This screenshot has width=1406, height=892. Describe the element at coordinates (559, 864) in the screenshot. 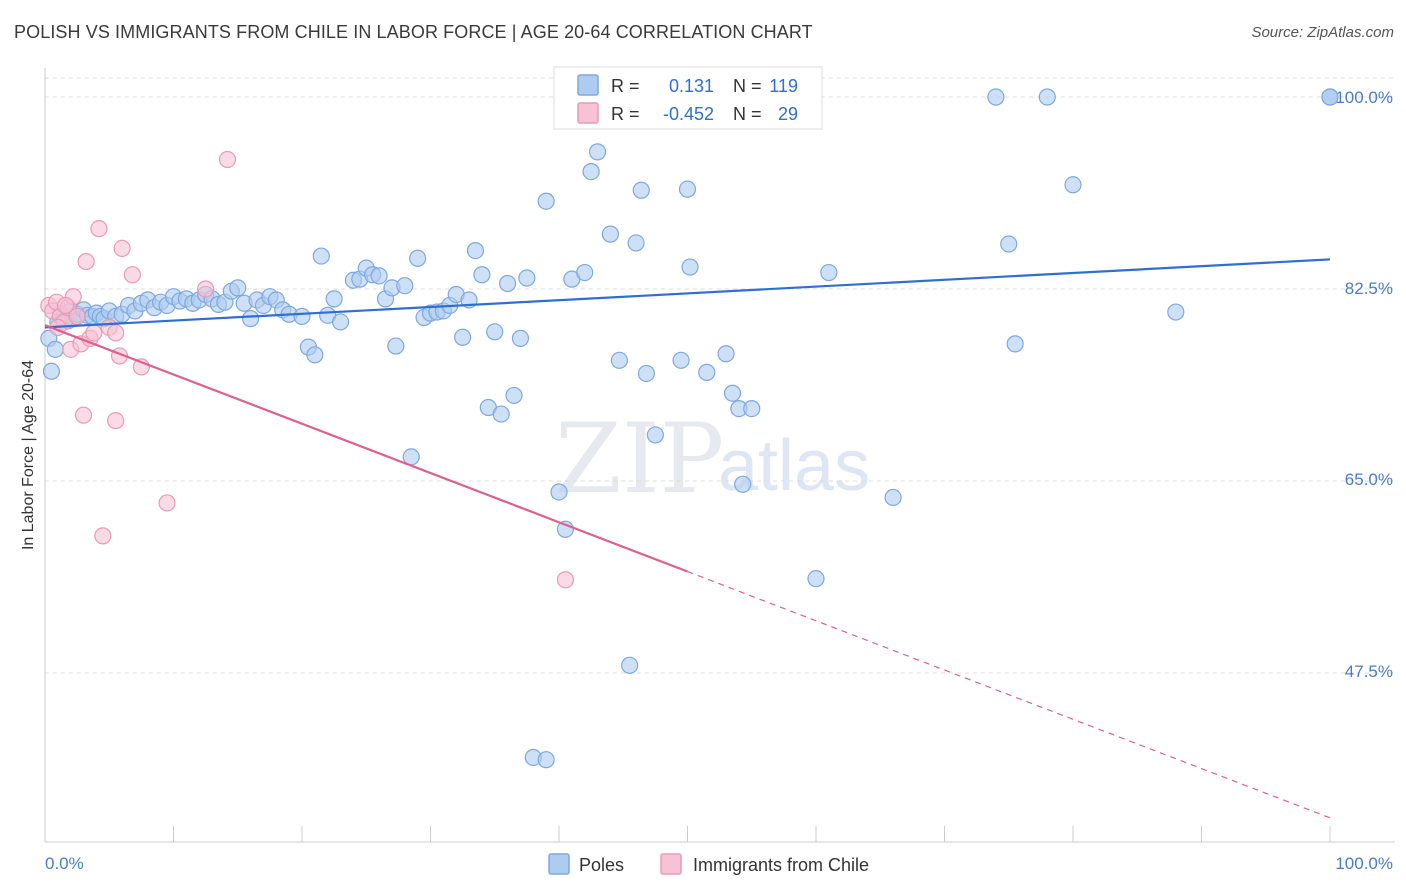

I see `legend-poles-swatch` at that location.